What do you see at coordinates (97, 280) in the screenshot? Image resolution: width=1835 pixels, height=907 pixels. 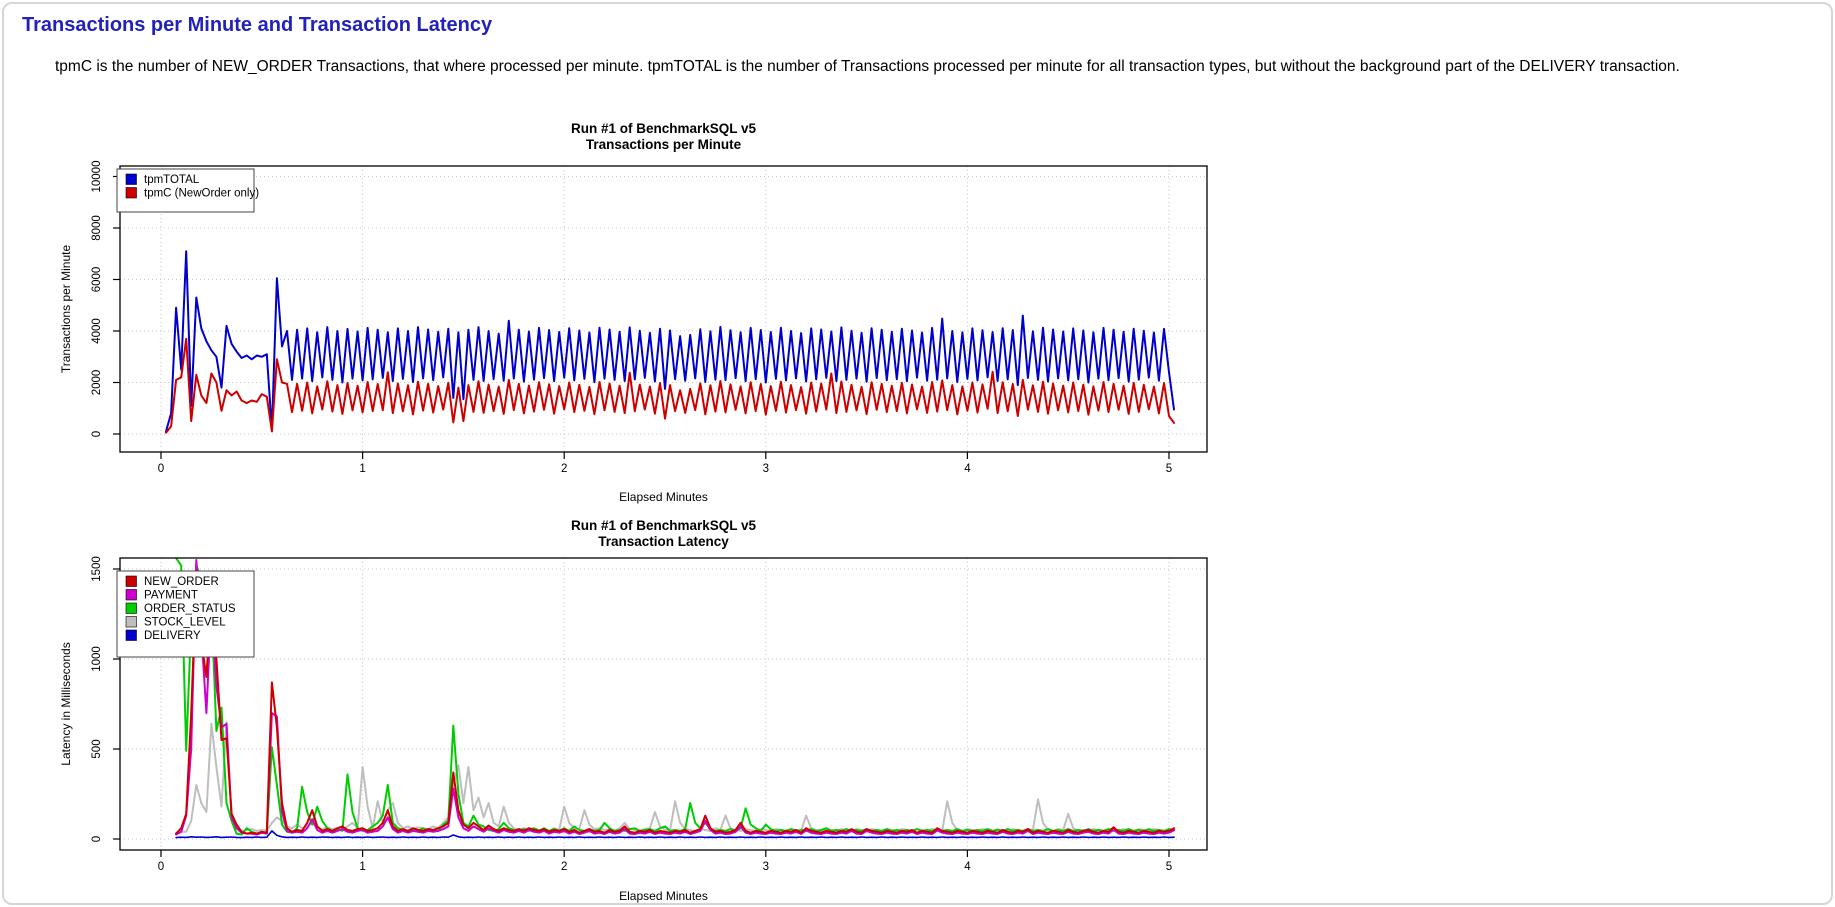 I see `svg-text: 6000` at bounding box center [97, 280].